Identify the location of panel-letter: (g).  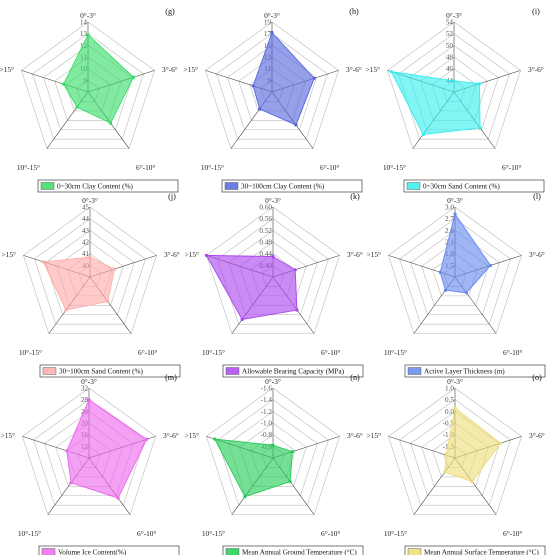
(170, 11).